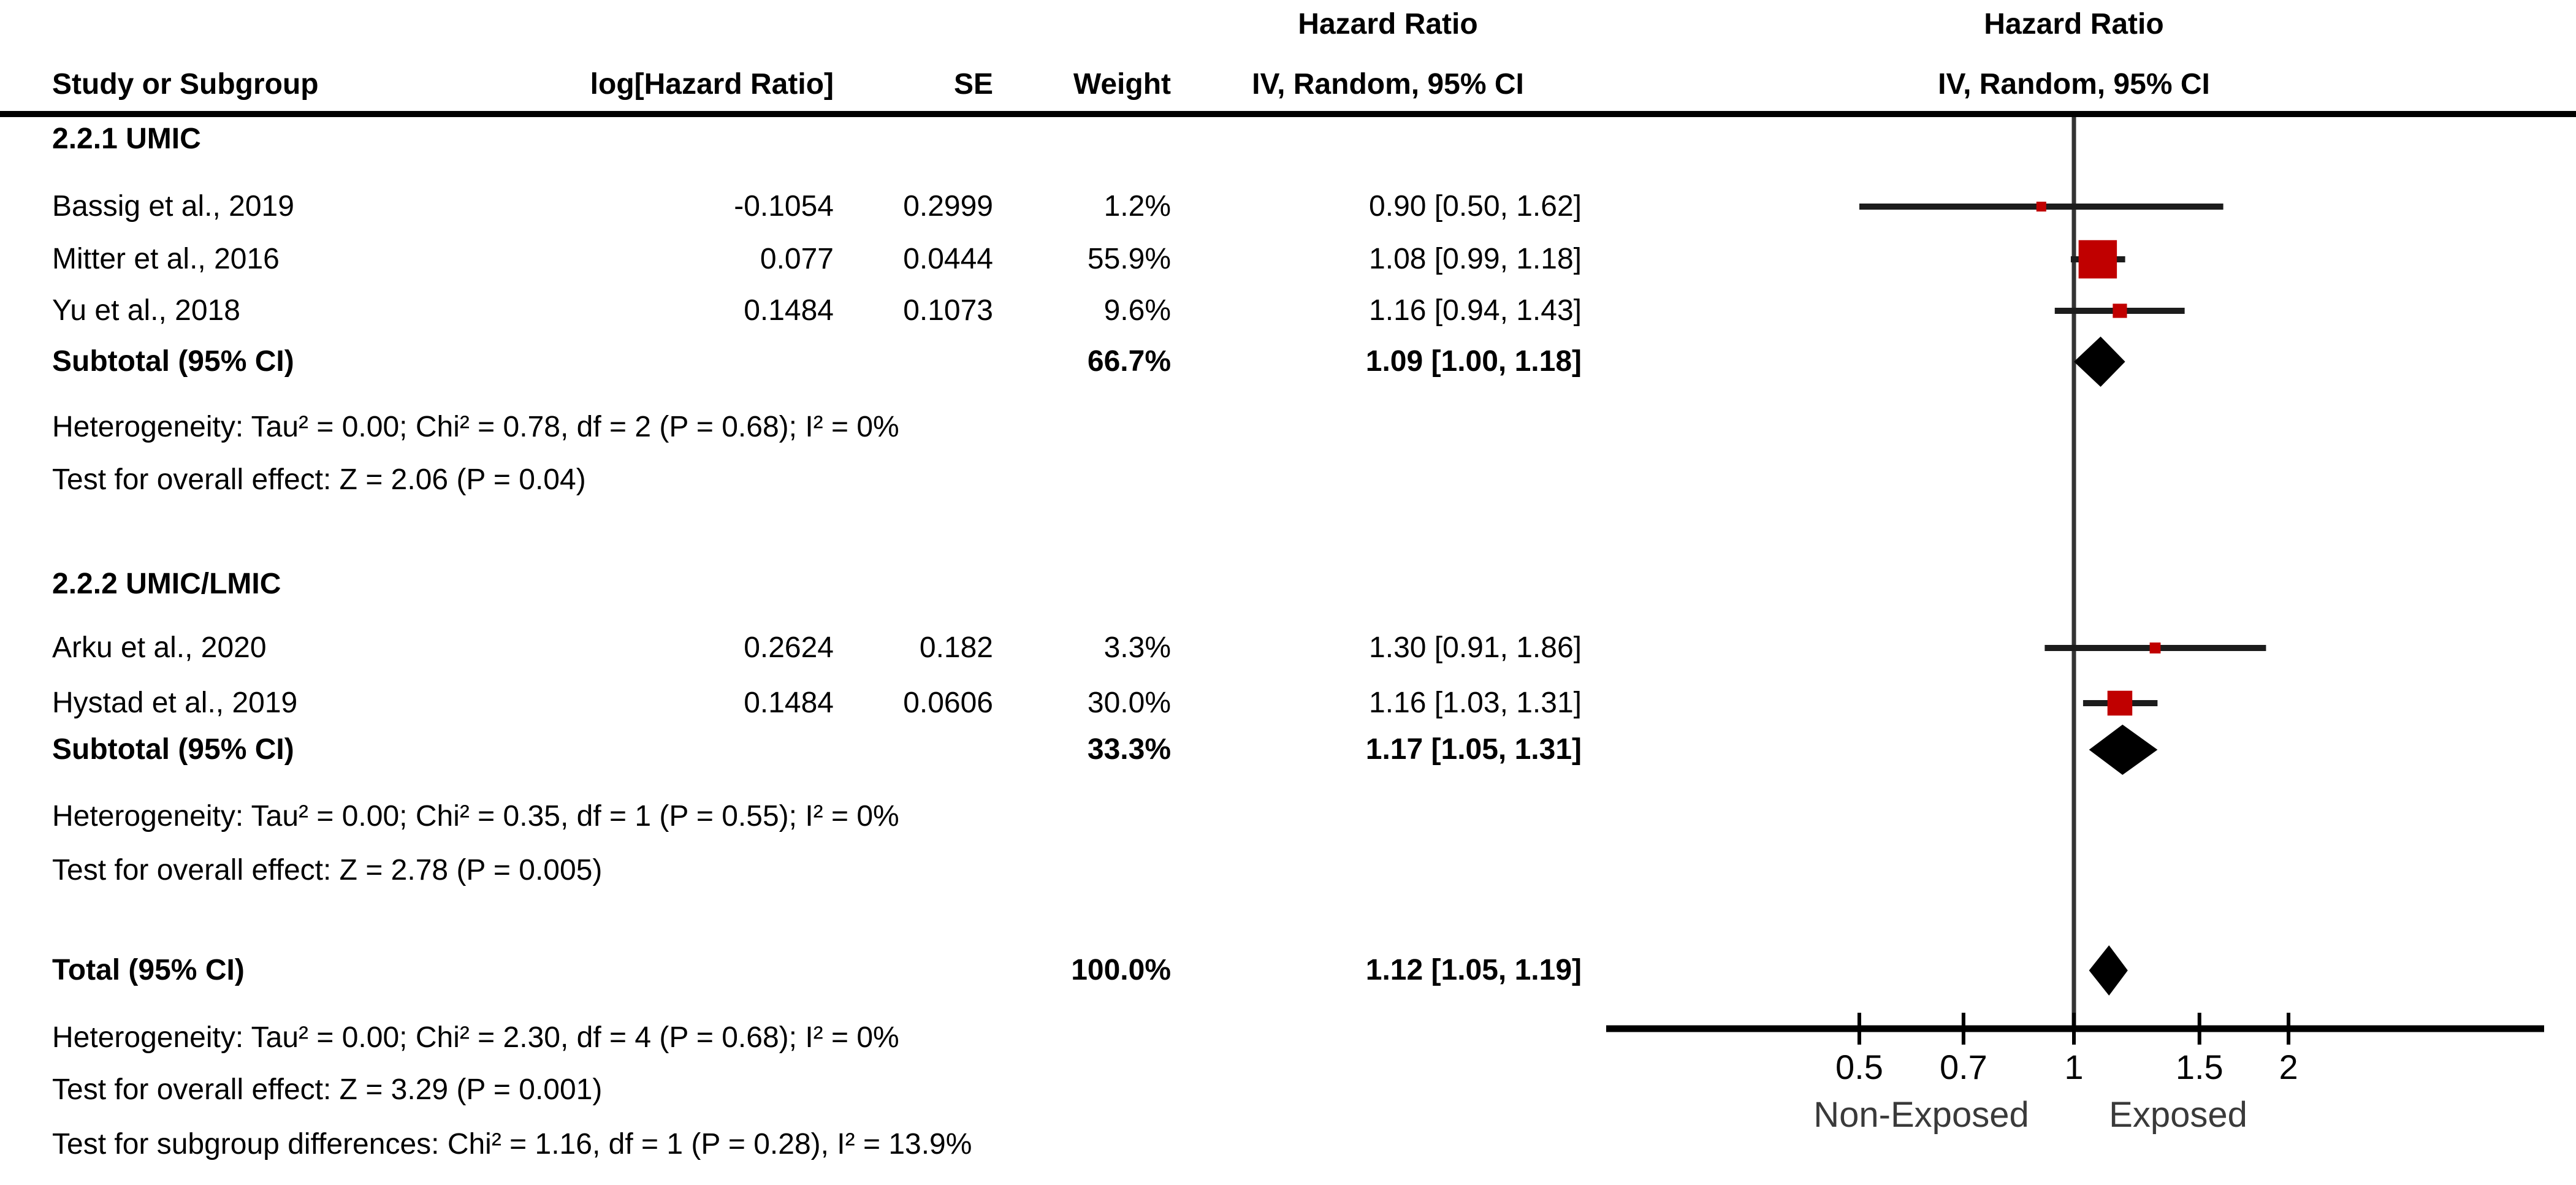 Image resolution: width=2576 pixels, height=1185 pixels. I want to click on study-label: Mitter et al., 2016, so click(166, 259).